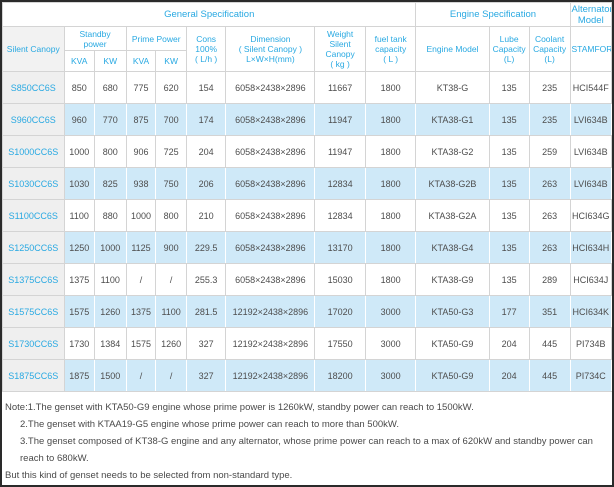  I want to click on value-cell: 327, so click(206, 343).